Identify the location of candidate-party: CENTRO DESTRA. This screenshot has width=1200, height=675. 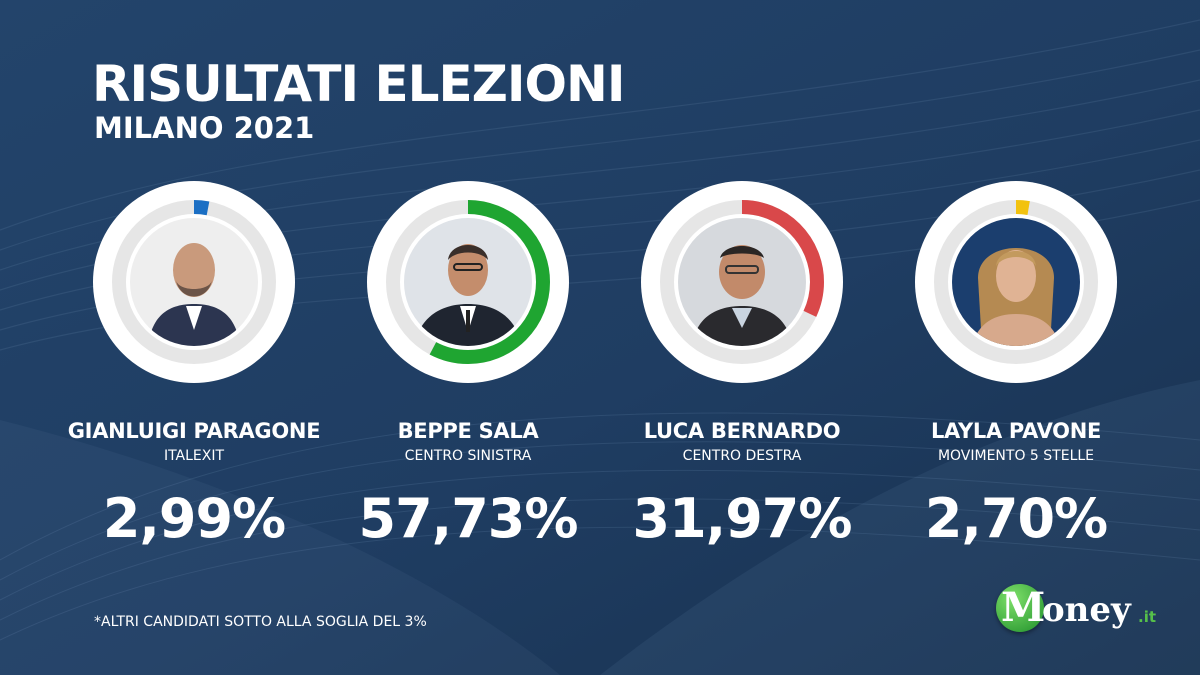
(742, 456).